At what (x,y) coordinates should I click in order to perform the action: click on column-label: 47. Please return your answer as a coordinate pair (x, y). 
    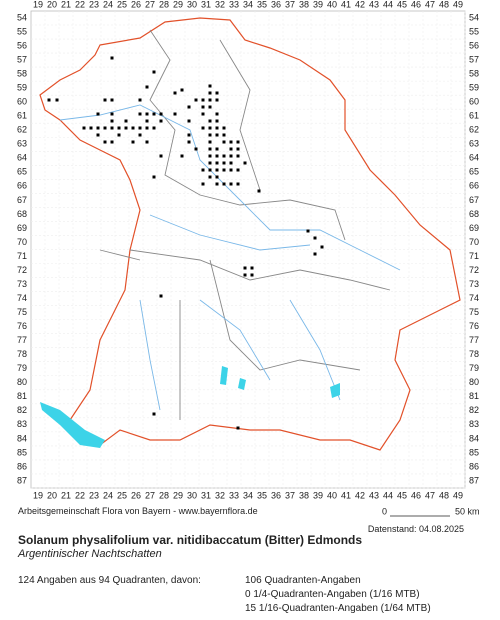
    Looking at the image, I should click on (430, 4).